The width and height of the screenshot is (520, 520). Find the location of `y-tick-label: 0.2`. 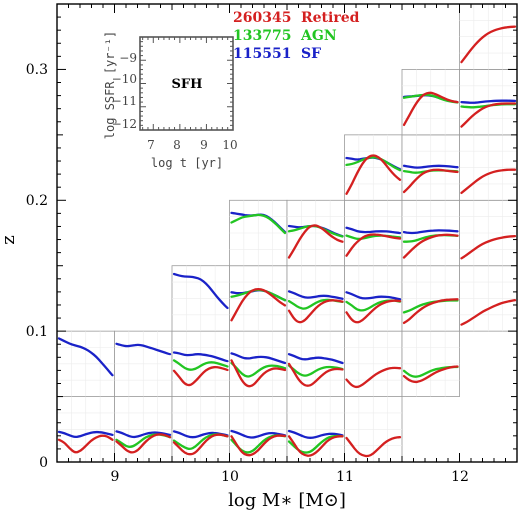

y-tick-label: 0.2 is located at coordinates (37, 201).